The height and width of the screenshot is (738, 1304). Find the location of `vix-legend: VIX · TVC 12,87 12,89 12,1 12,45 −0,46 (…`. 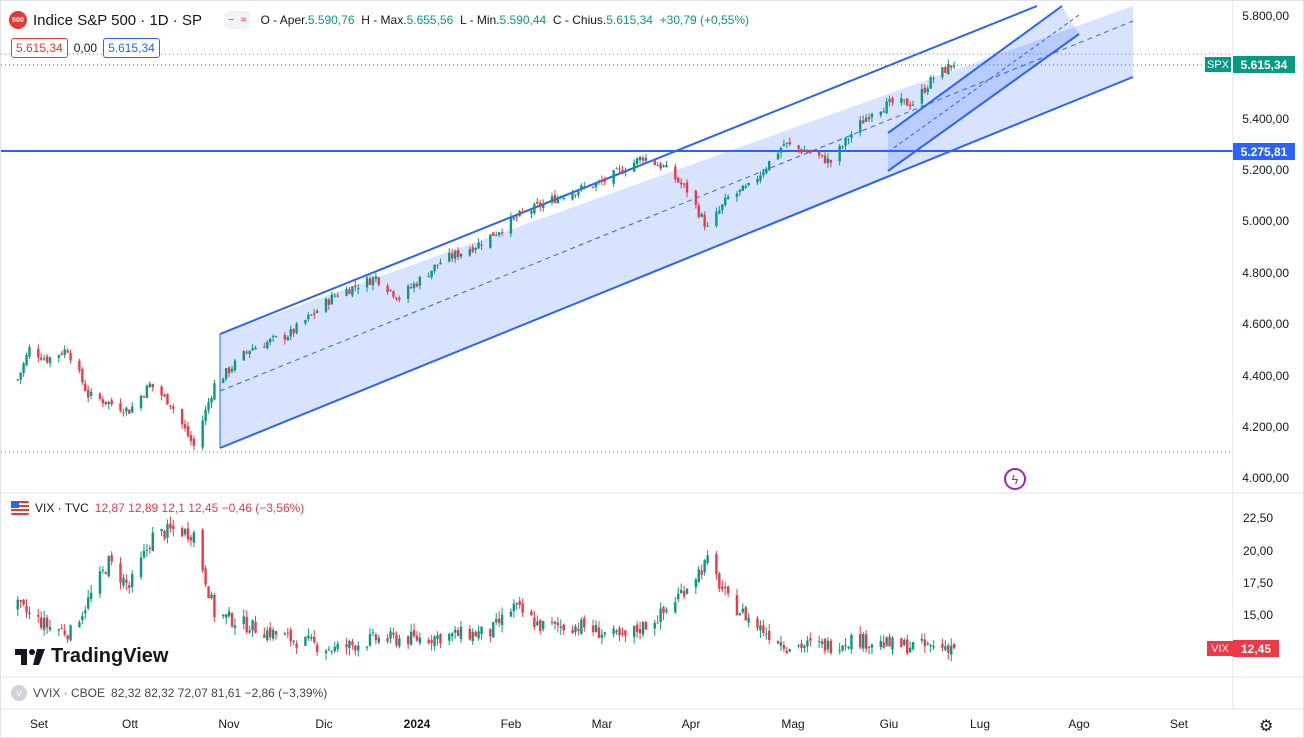

vix-legend: VIX · TVC 12,87 12,89 12,1 12,45 −0,46 (… is located at coordinates (157, 508).